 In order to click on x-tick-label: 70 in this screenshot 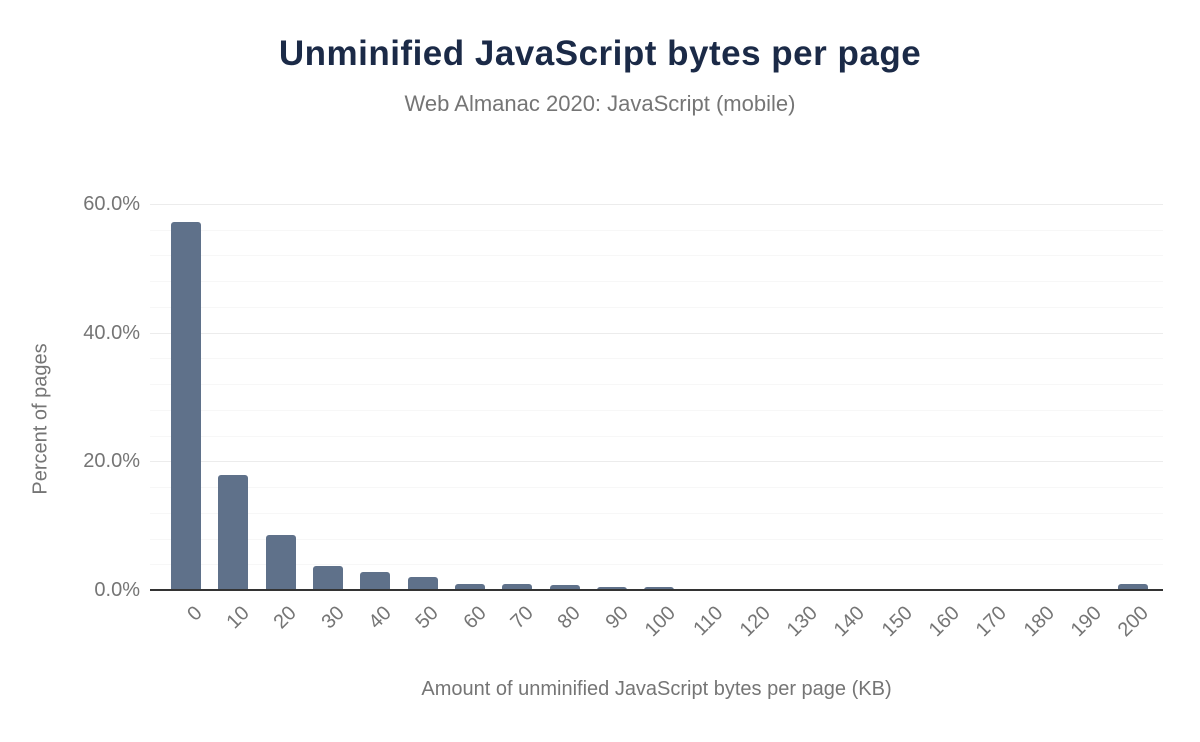, I will do `click(522, 618)`.